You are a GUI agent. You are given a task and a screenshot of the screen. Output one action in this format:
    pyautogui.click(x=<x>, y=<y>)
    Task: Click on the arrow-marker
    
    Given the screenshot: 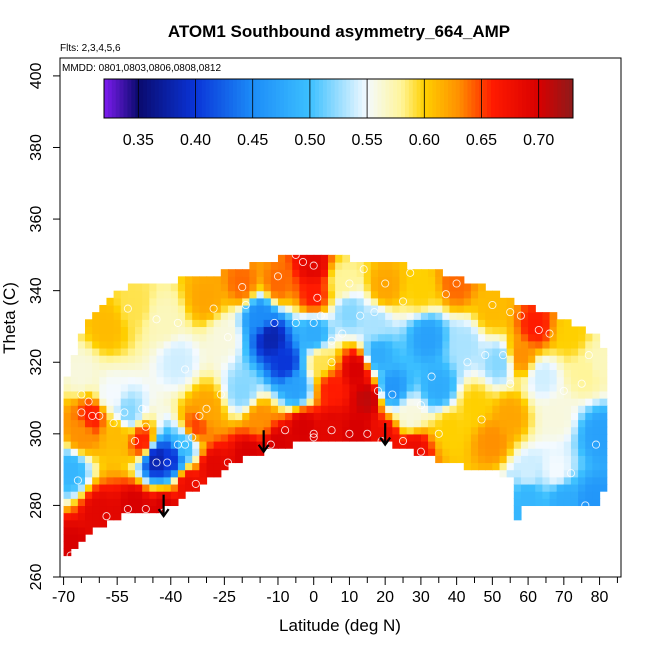 What is the action you would take?
    pyautogui.click(x=163, y=506)
    